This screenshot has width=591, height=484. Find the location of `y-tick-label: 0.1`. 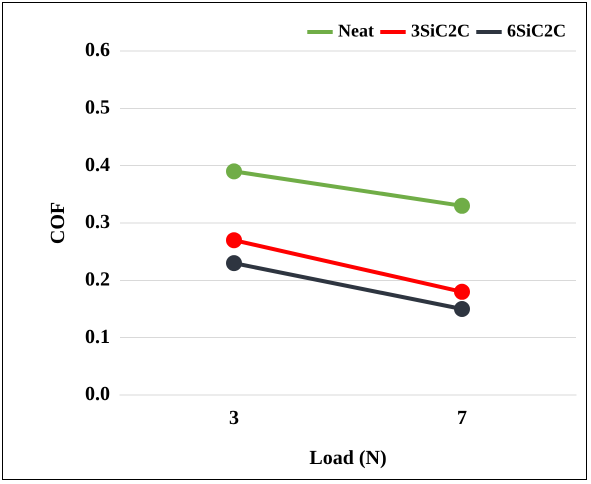

y-tick-label: 0.1 is located at coordinates (97, 337).